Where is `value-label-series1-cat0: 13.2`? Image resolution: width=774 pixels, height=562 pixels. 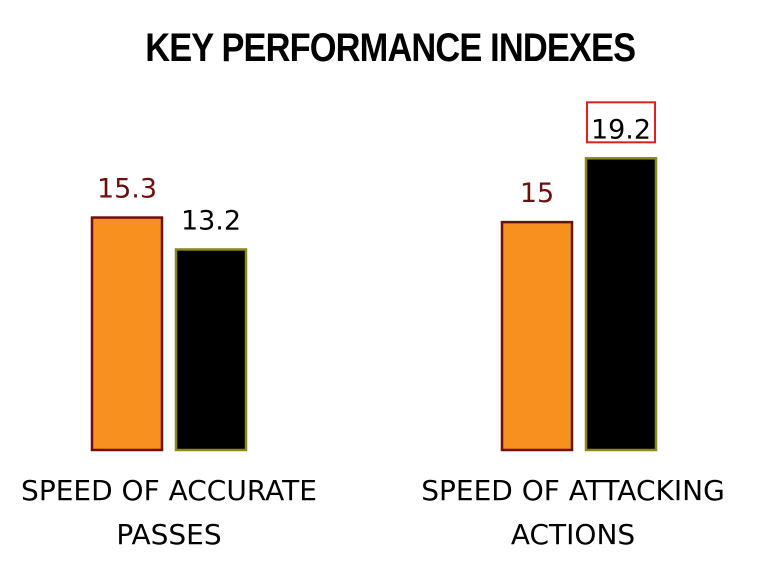
value-label-series1-cat0: 13.2 is located at coordinates (211, 220).